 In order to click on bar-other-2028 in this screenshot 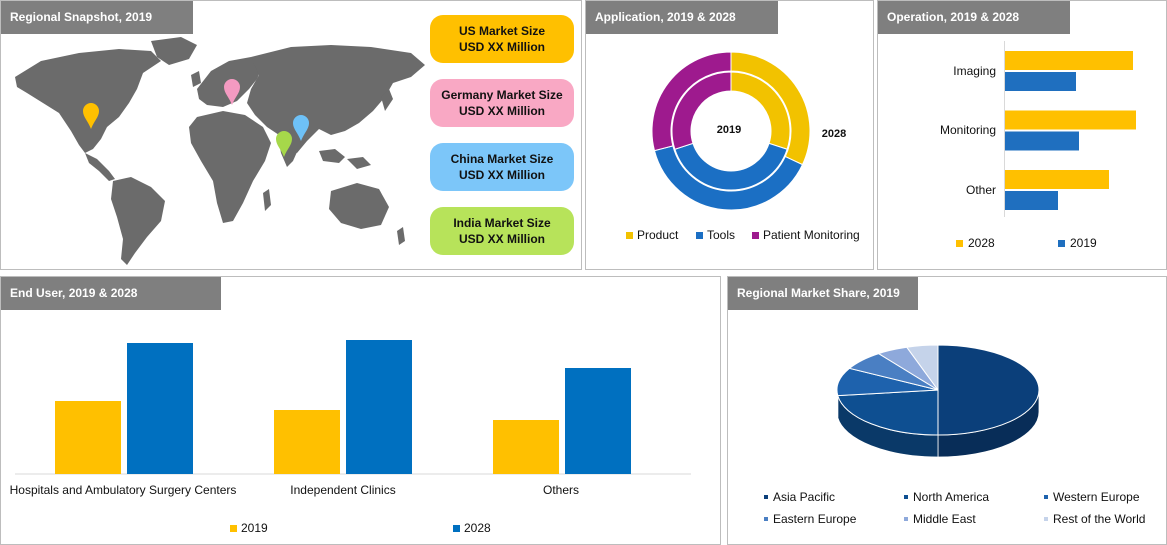, I will do `click(1057, 179)`.